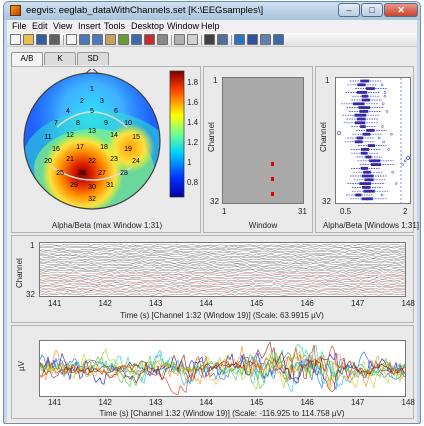 This screenshot has height=426, width=424. Describe the element at coordinates (201, 40) in the screenshot. I see `toolbar-separator` at that location.